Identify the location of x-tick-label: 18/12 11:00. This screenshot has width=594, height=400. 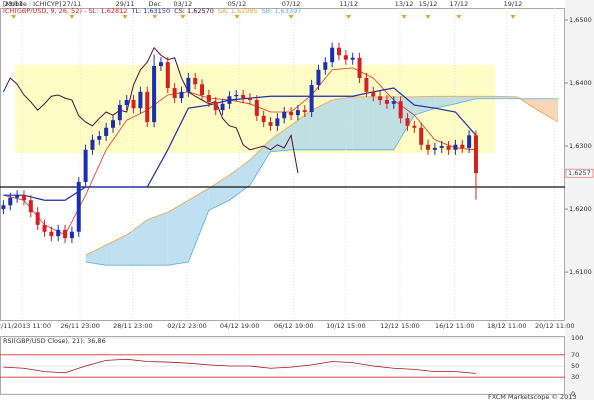
(507, 326).